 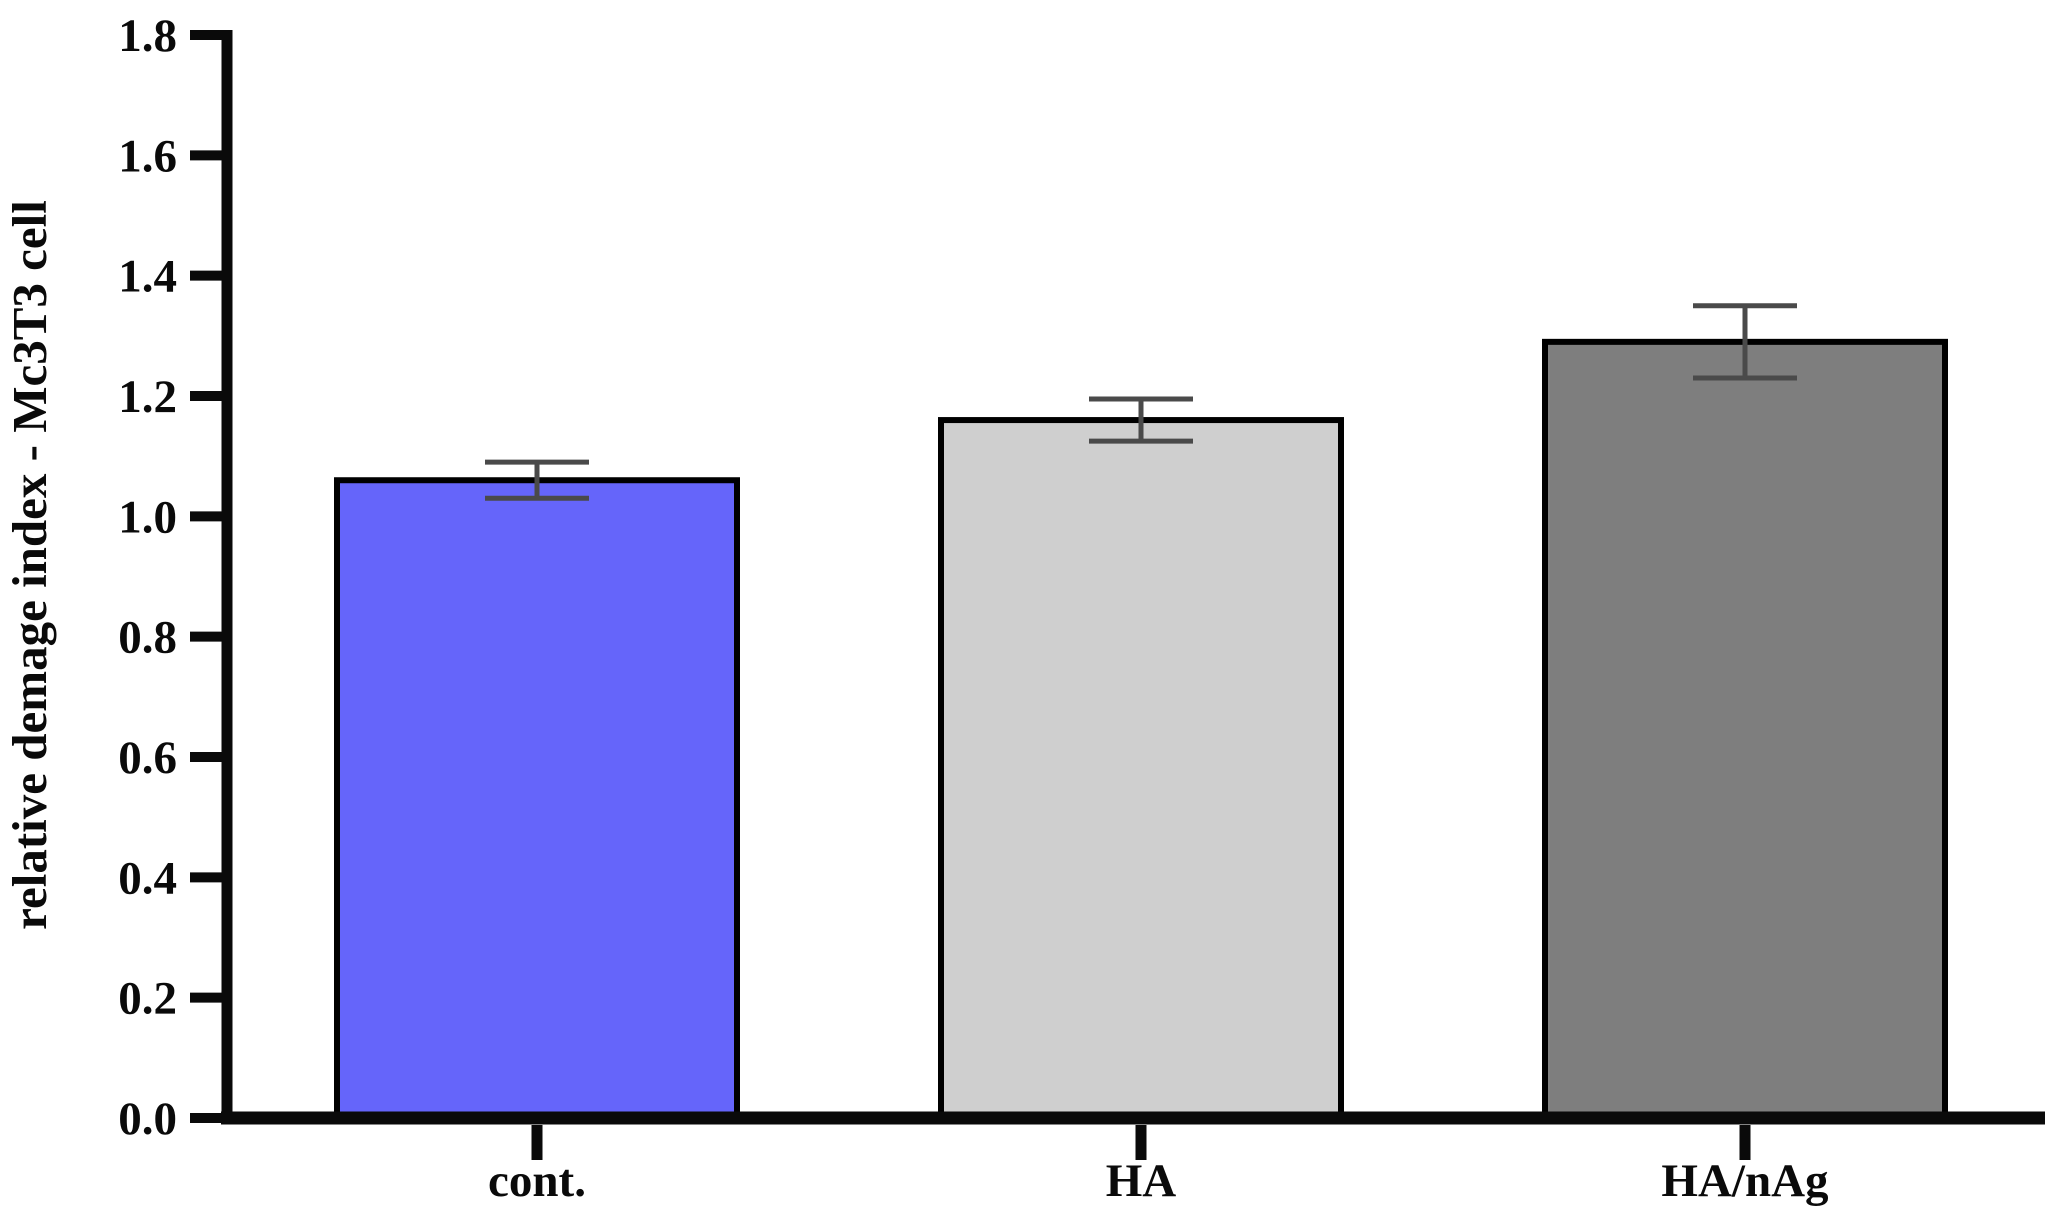 I want to click on bar-ha-nag, so click(x=1745, y=730).